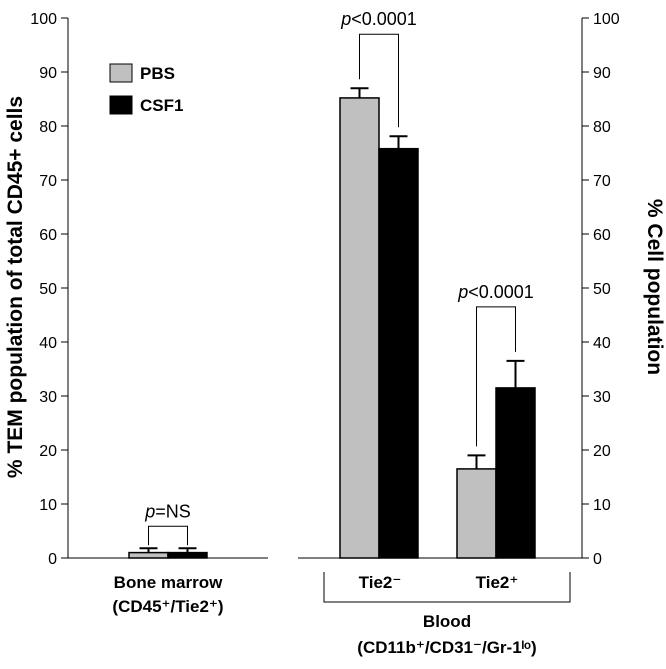 The width and height of the screenshot is (666, 669). I want to click on left-y-axis-title: % TEM population of total CD45+ cells, so click(15, 287).